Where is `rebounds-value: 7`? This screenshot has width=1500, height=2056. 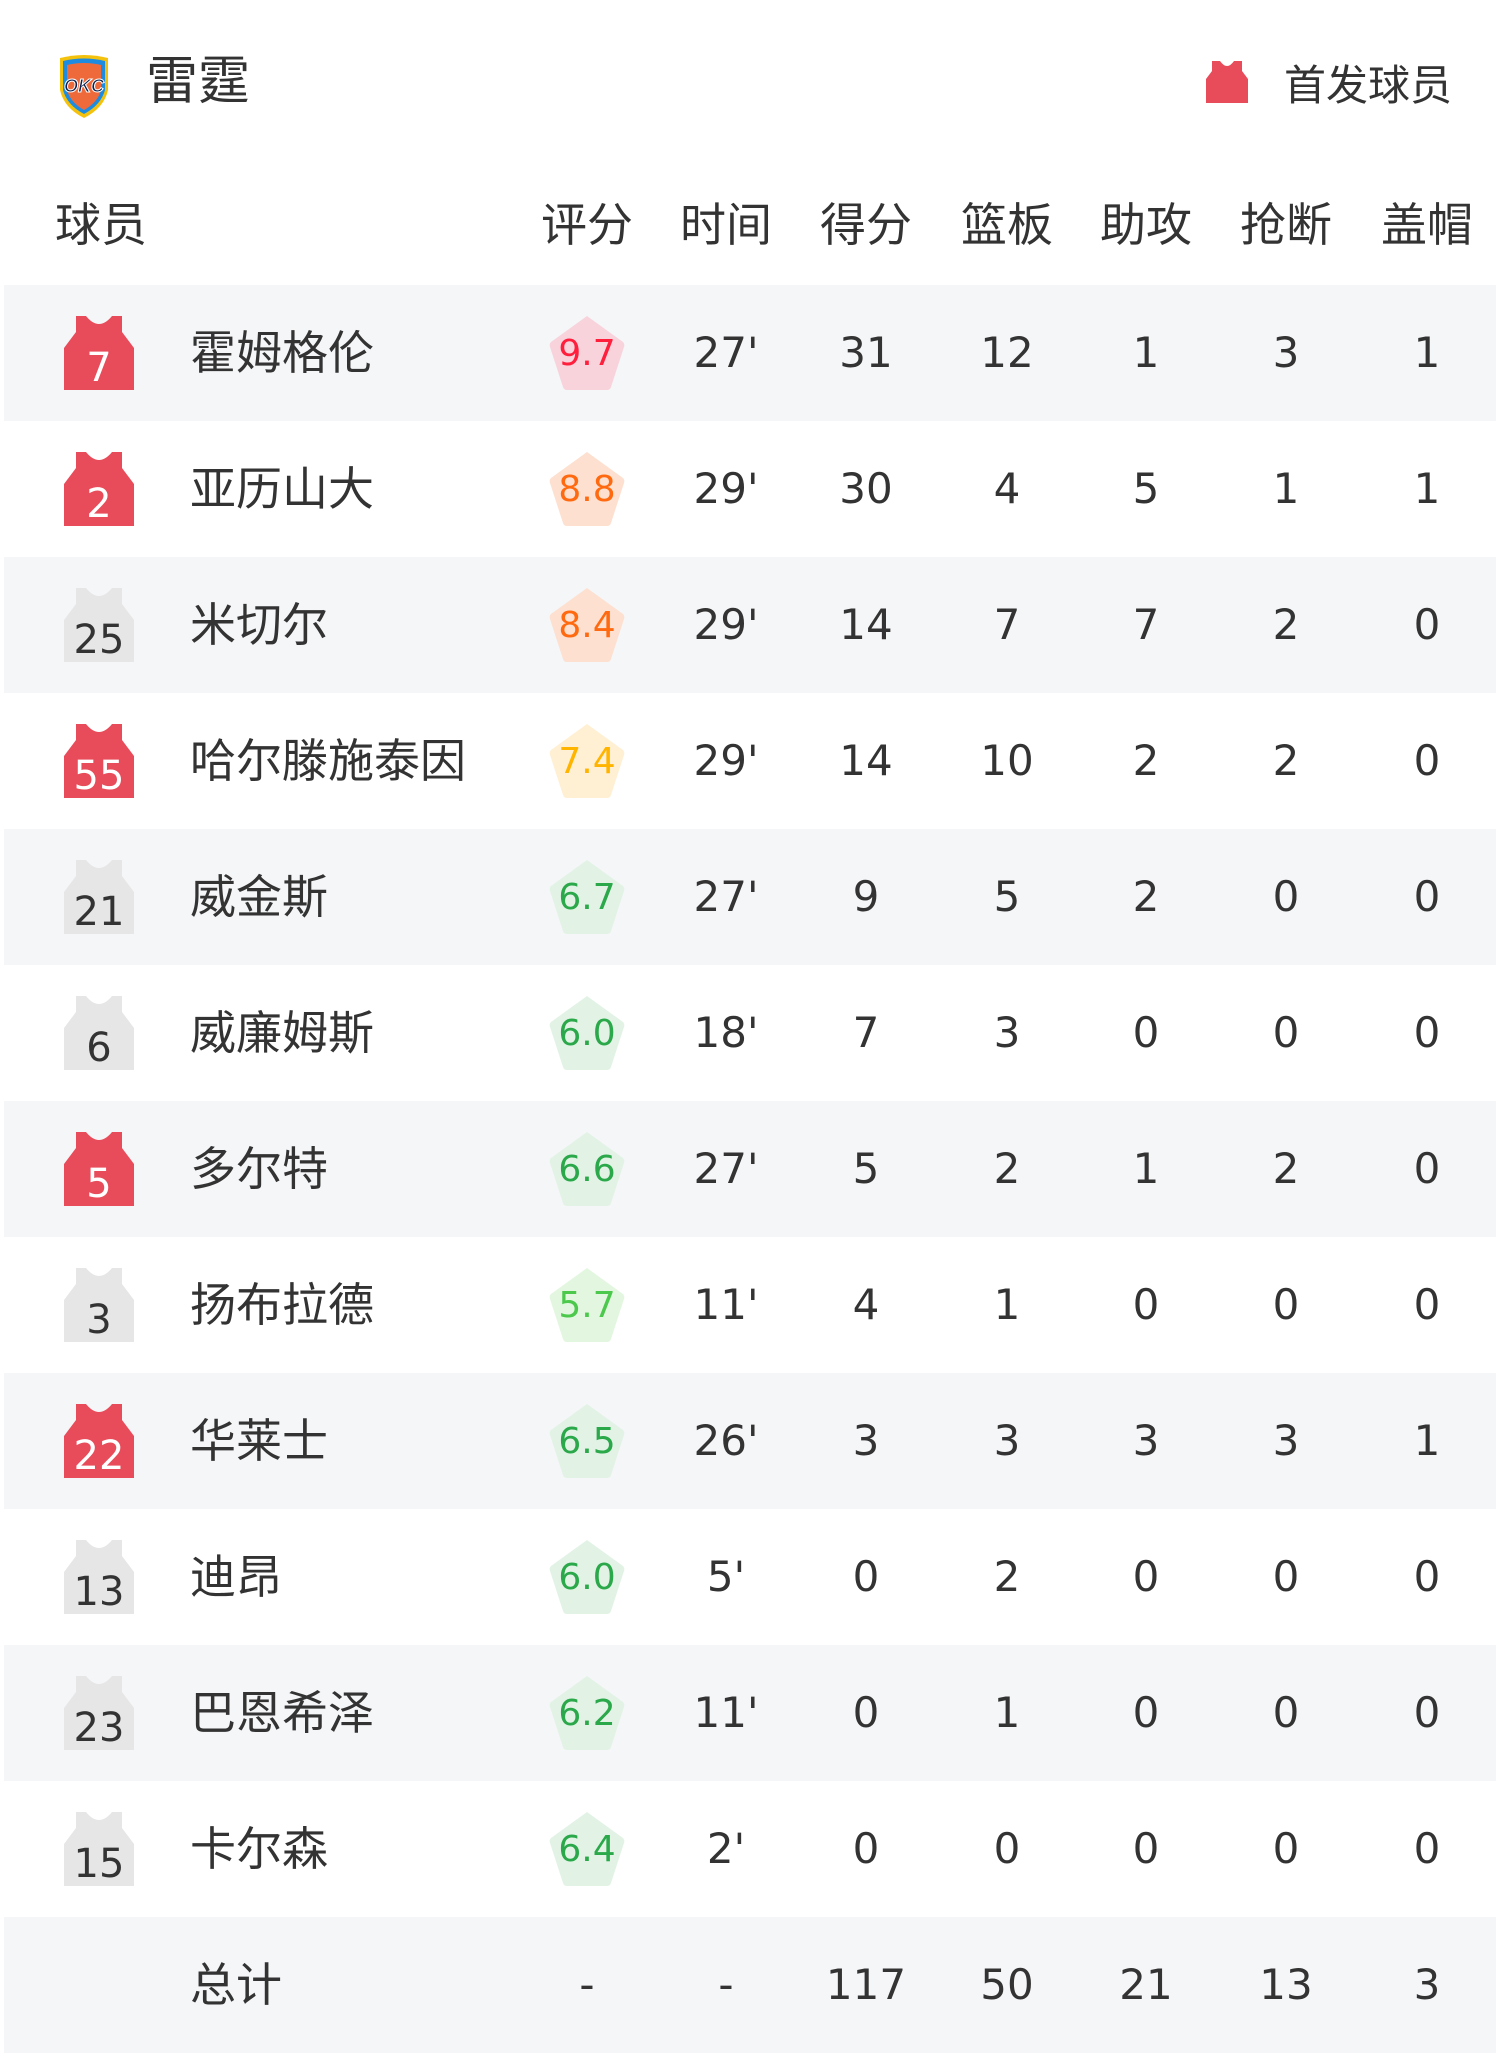
rebounds-value: 7 is located at coordinates (1007, 624).